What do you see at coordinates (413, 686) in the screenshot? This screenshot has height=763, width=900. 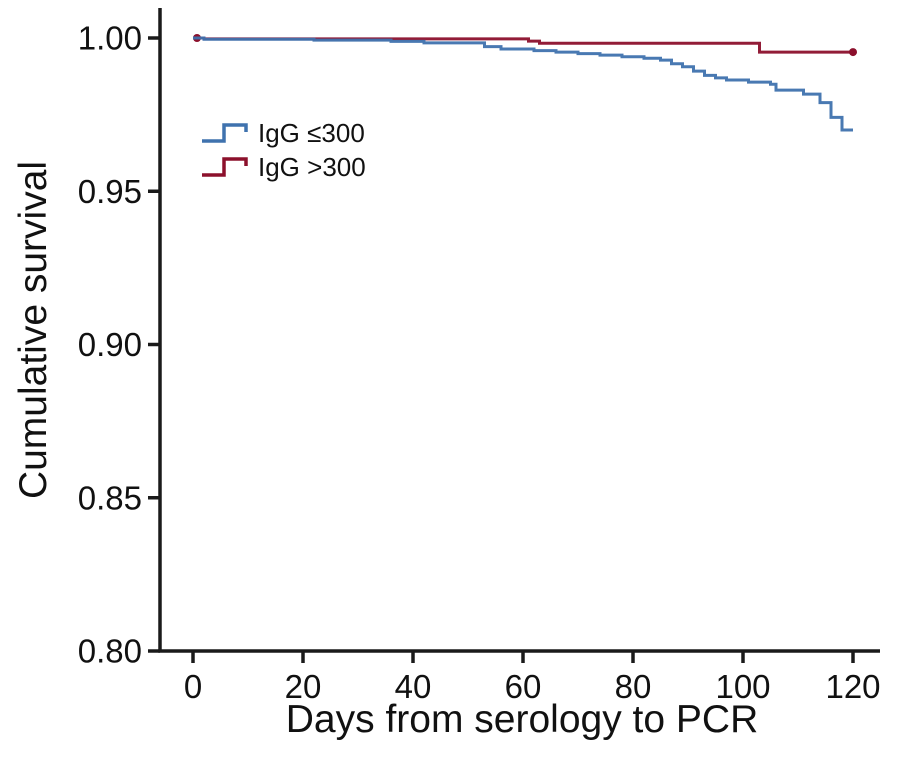 I see `x-tick-label: 40` at bounding box center [413, 686].